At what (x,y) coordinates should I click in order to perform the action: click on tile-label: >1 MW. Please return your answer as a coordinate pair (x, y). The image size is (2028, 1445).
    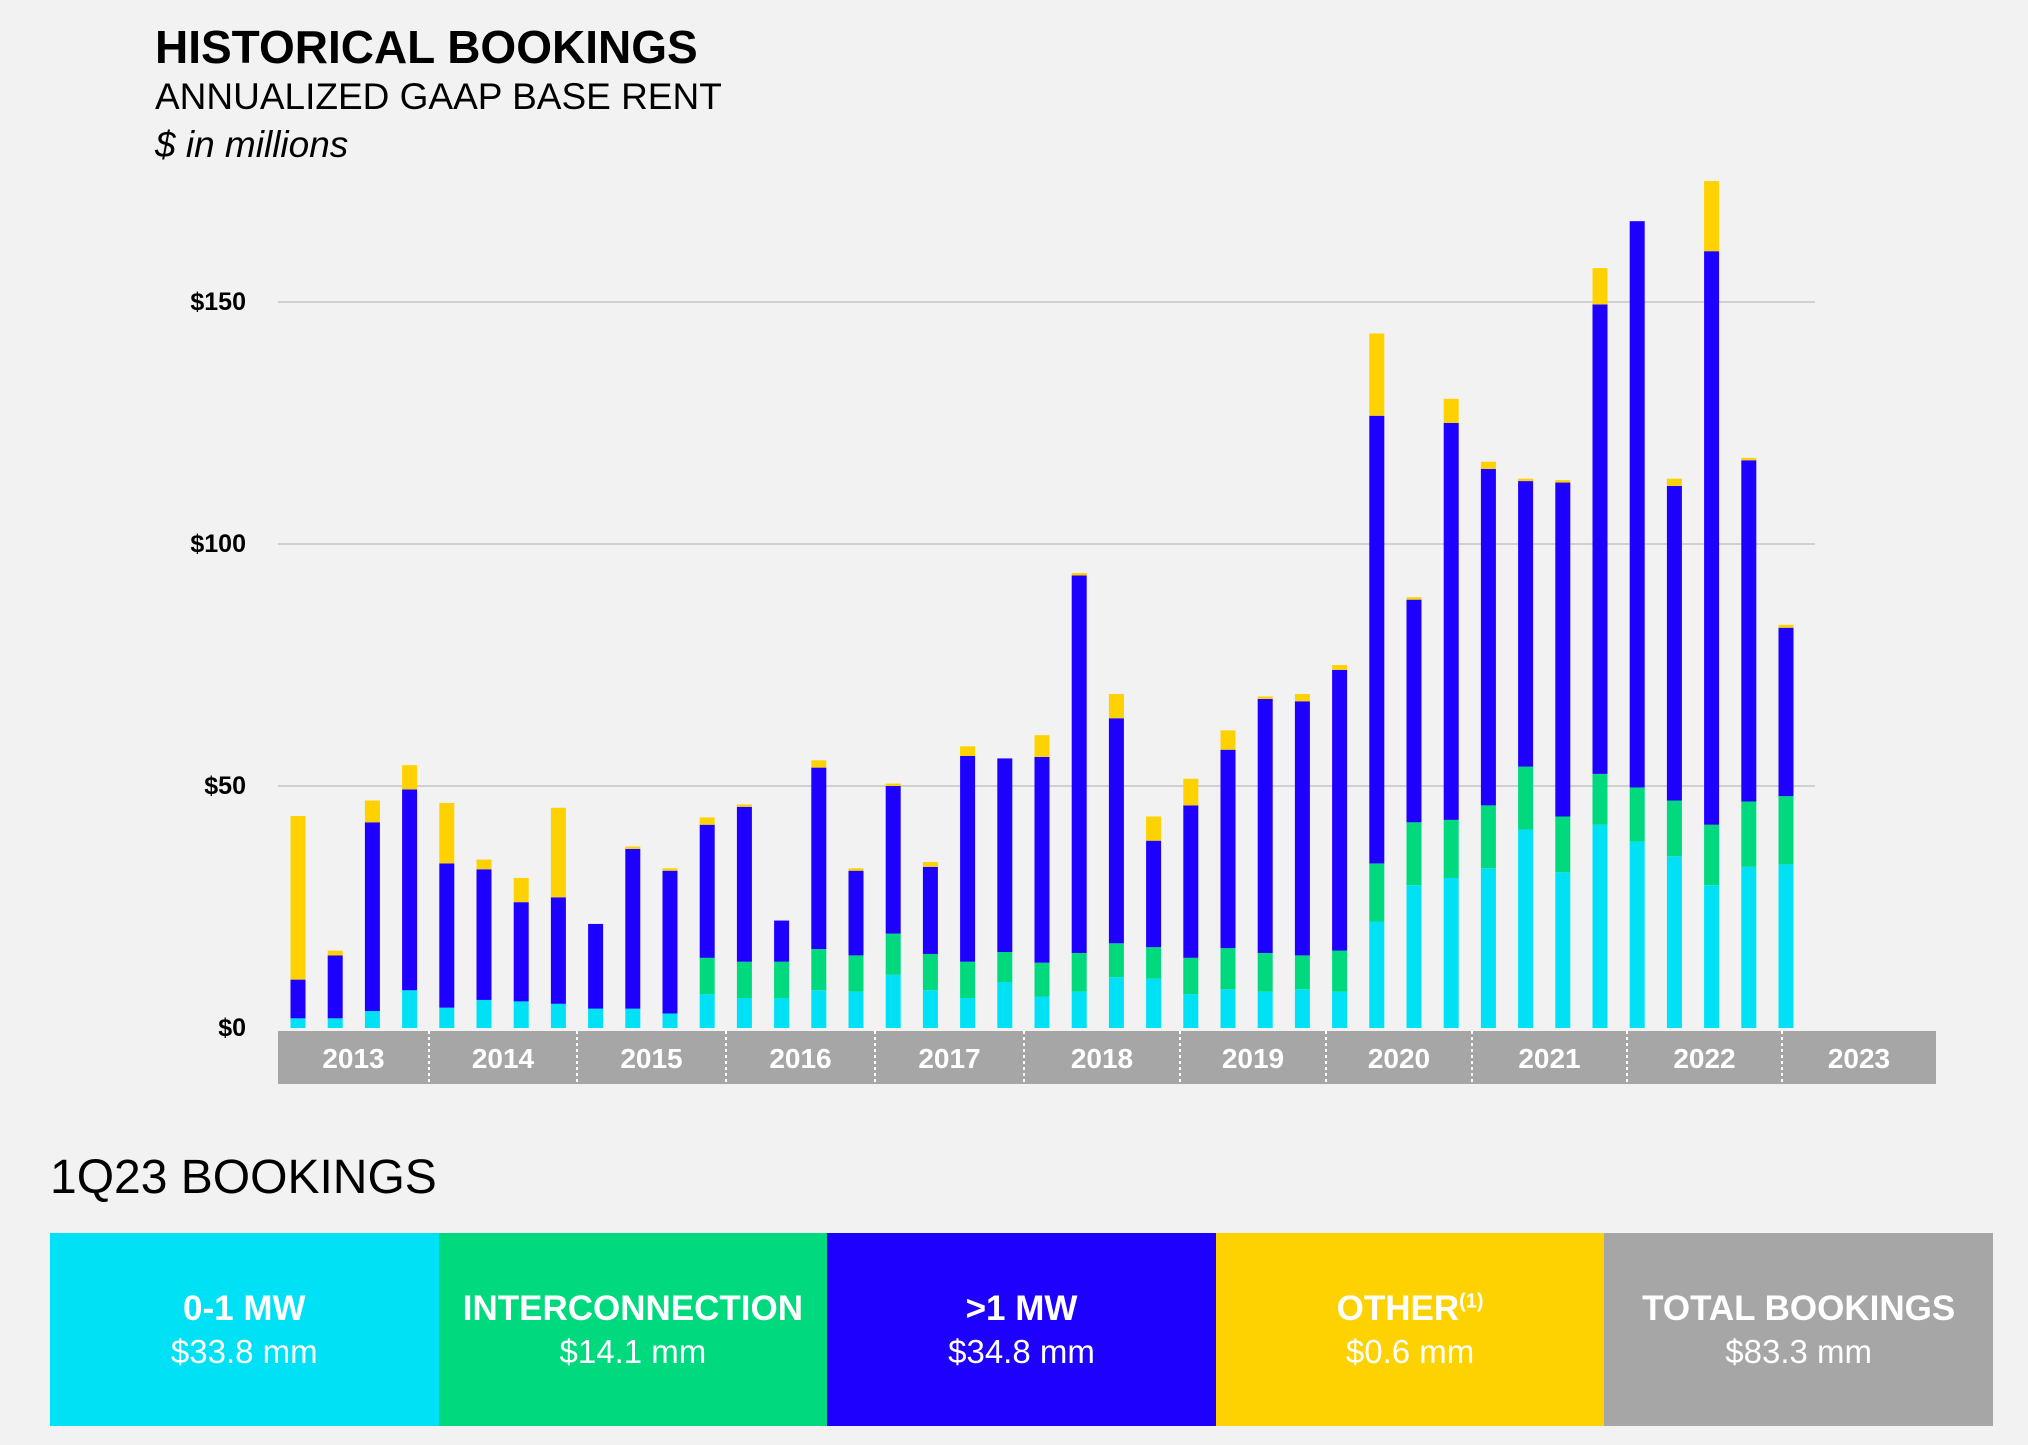
    Looking at the image, I should click on (1021, 1308).